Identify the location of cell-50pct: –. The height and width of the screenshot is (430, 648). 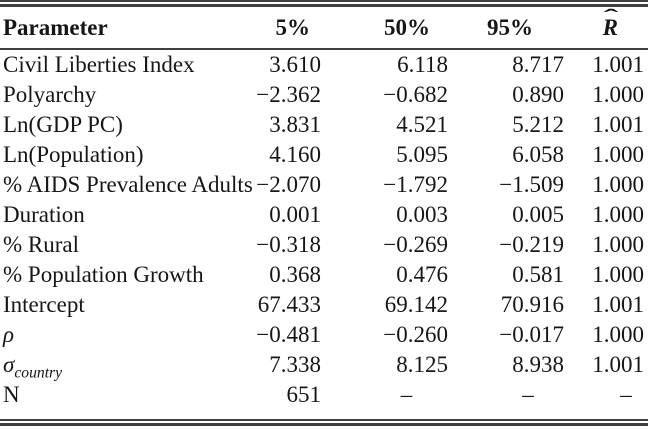
(388, 395).